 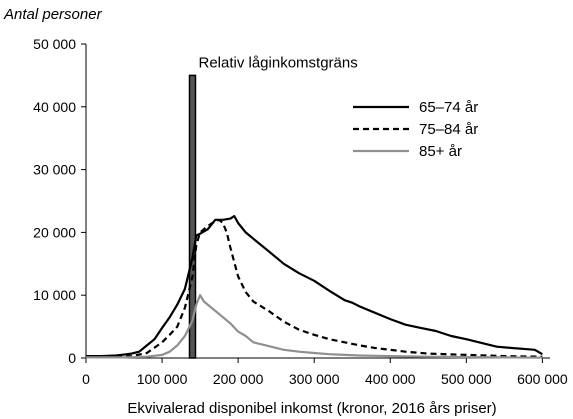 I want to click on y-tick-label: 10 000, so click(x=54, y=295).